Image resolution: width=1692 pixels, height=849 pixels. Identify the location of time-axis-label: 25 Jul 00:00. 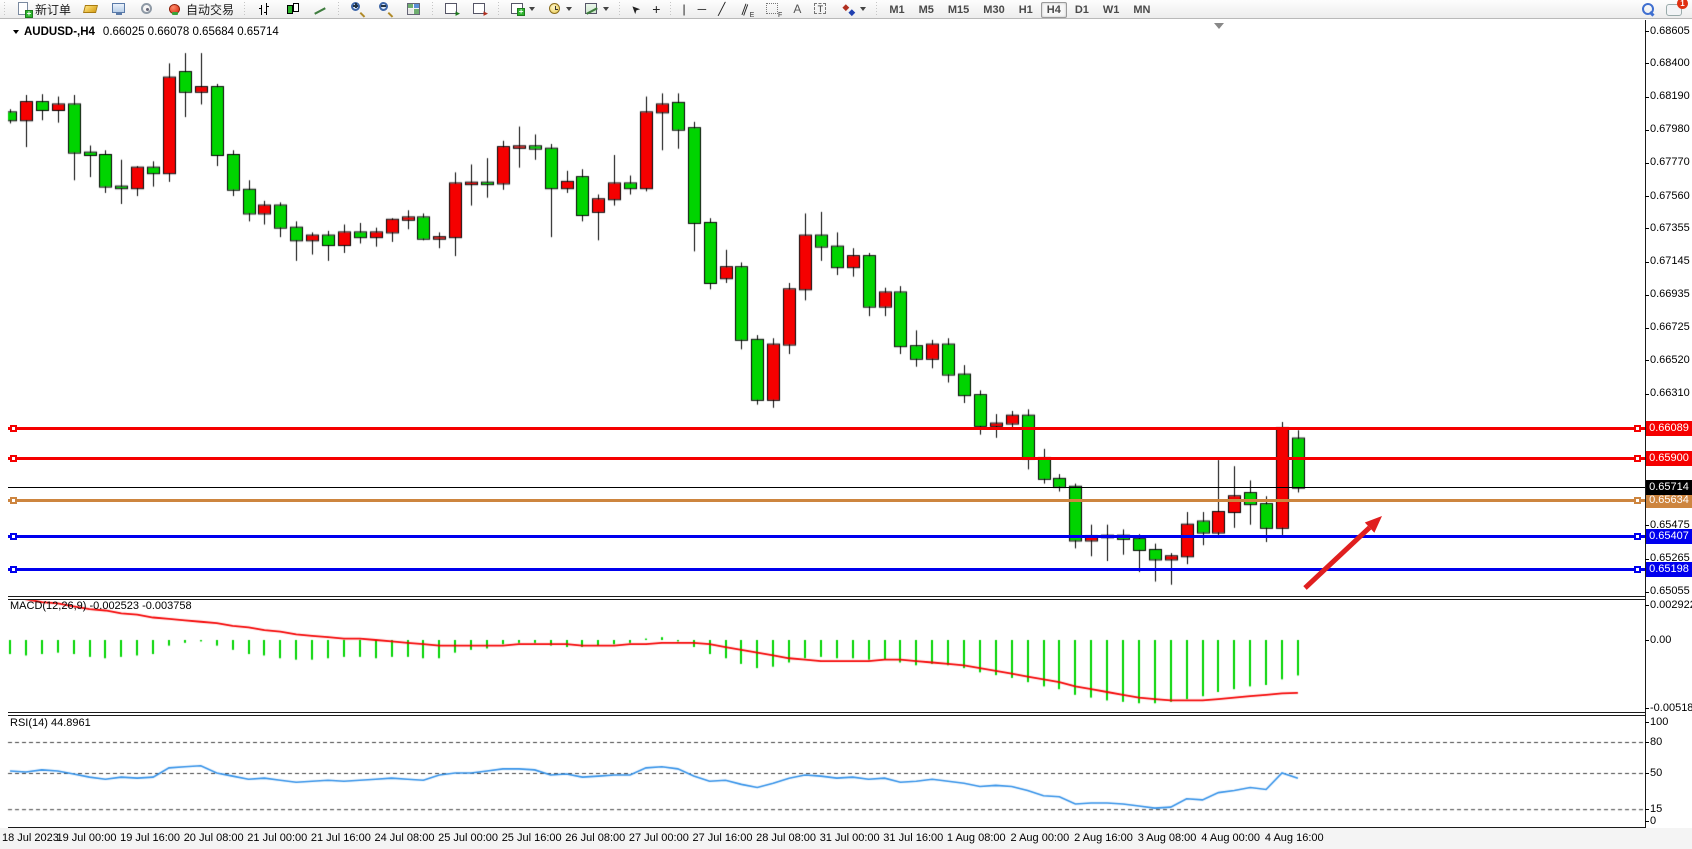
(468, 838).